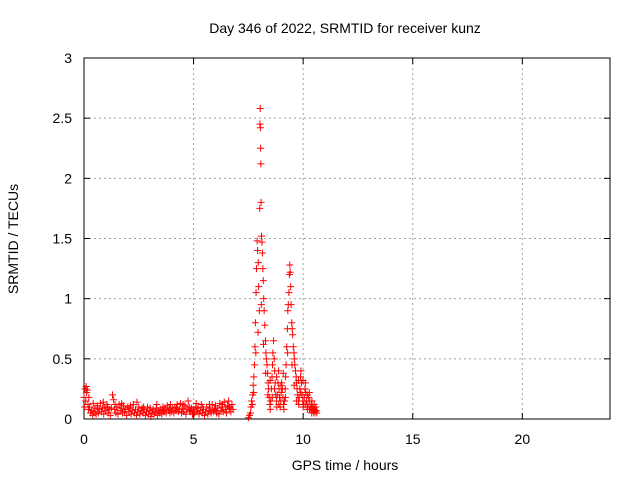 The image size is (640, 480). Describe the element at coordinates (68, 419) in the screenshot. I see `y-tick-label: 0` at that location.